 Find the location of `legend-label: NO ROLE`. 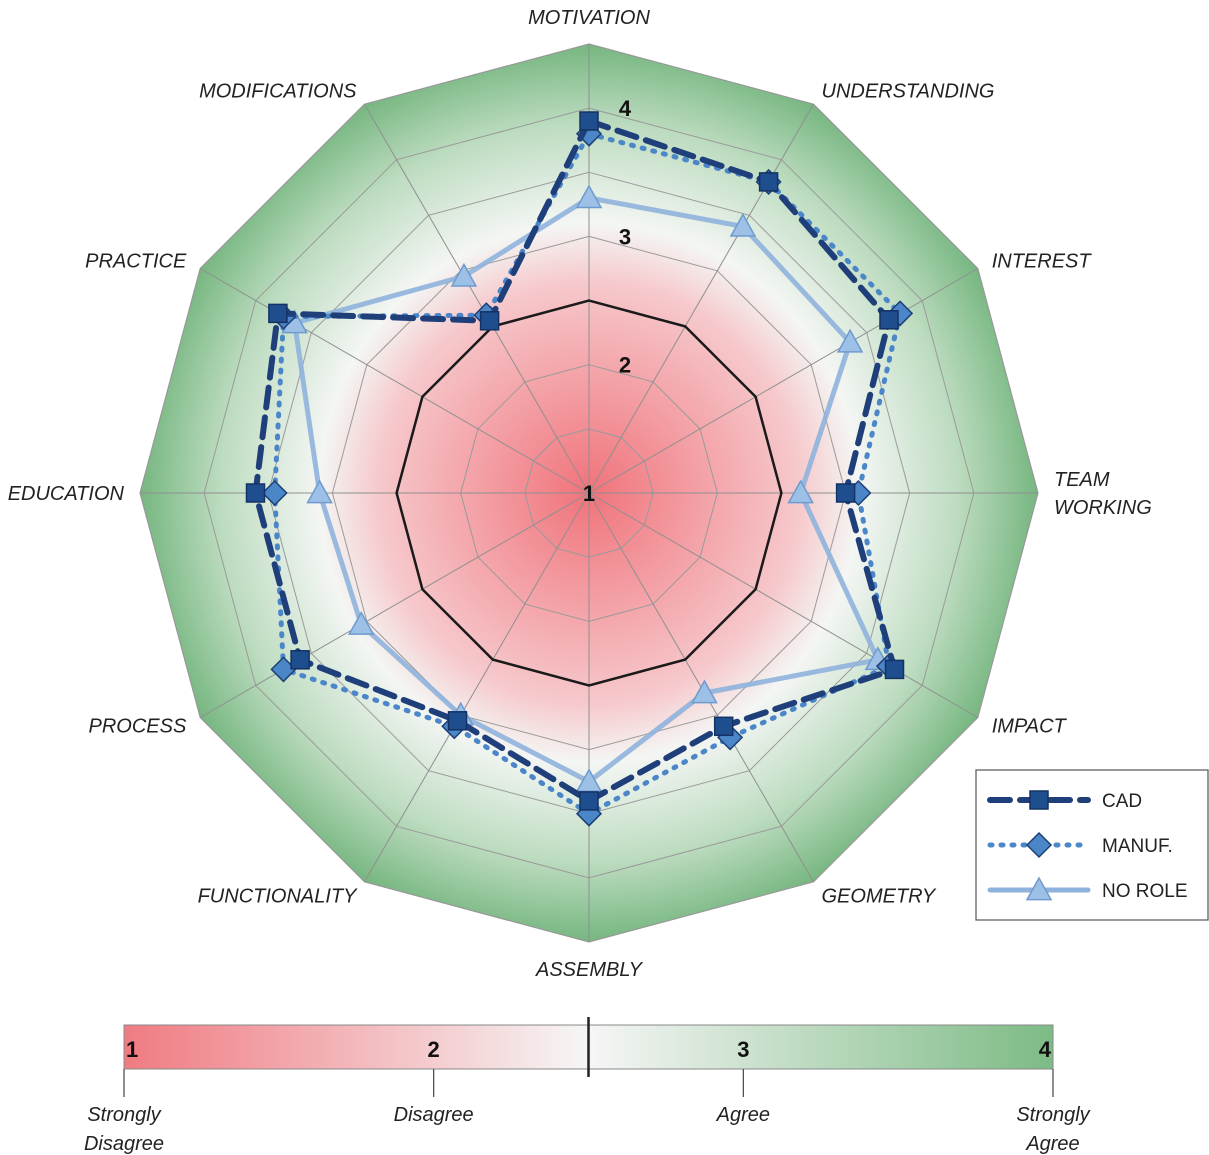

legend-label: NO ROLE is located at coordinates (1145, 891).